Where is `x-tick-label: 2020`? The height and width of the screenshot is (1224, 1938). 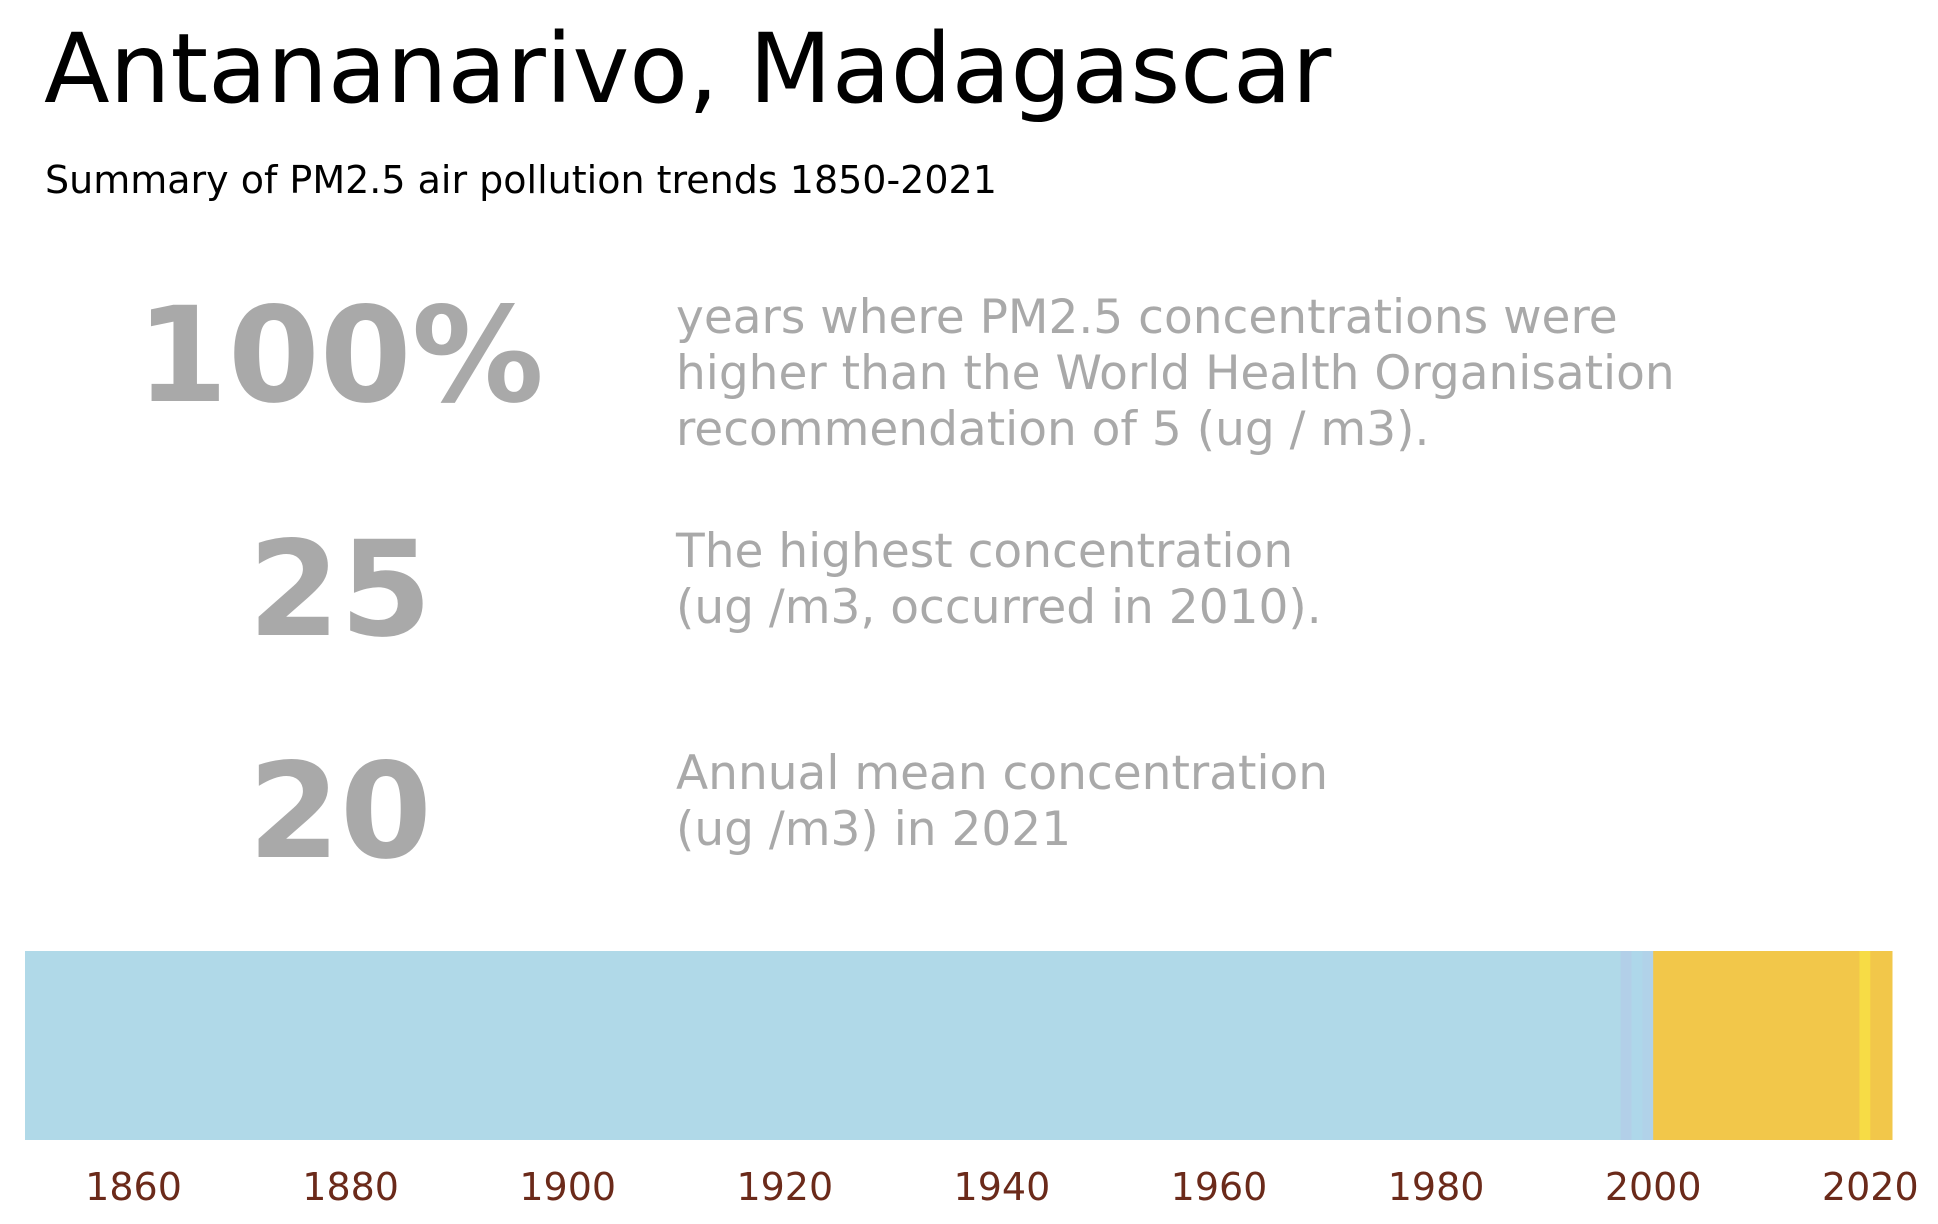 x-tick-label: 2020 is located at coordinates (1870, 1187).